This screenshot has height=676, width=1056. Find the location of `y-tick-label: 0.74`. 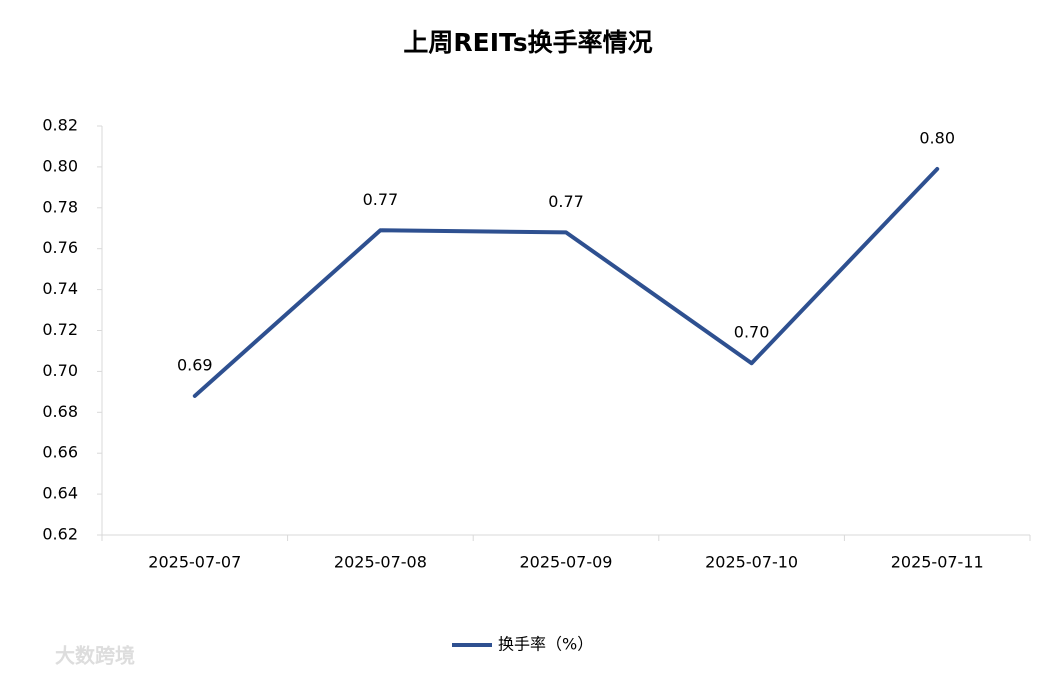

y-tick-label: 0.74 is located at coordinates (60, 288).